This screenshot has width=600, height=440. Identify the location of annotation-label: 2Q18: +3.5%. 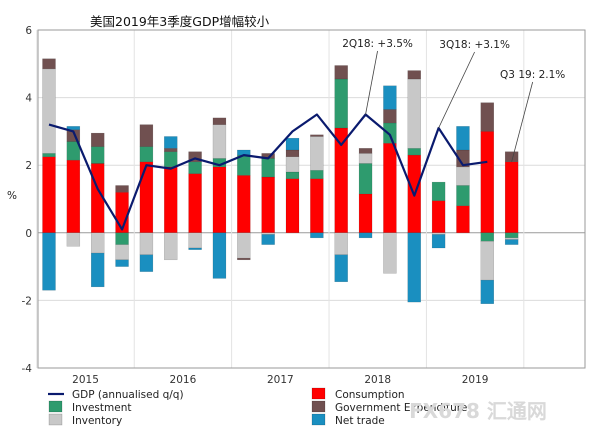
(377, 44).